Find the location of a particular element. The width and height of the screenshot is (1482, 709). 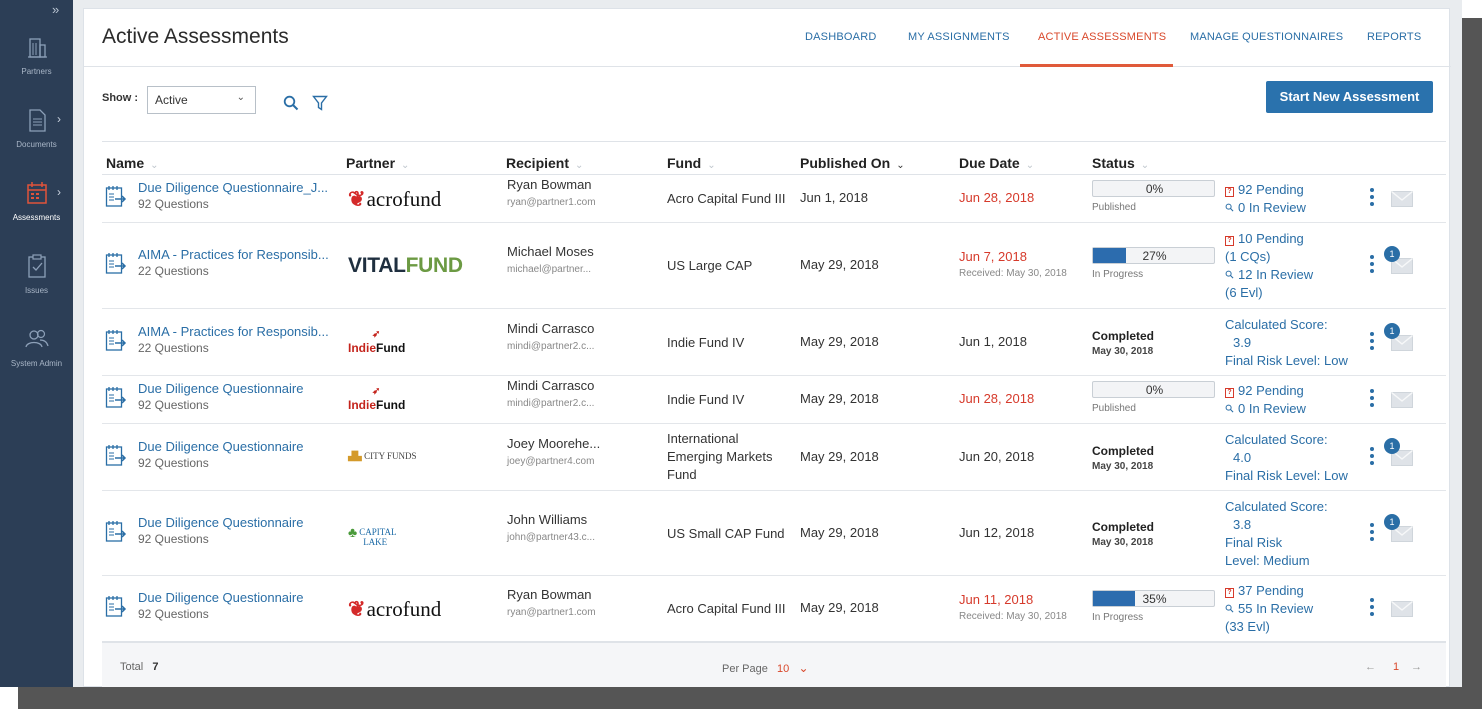

search-icon is located at coordinates (291, 103).